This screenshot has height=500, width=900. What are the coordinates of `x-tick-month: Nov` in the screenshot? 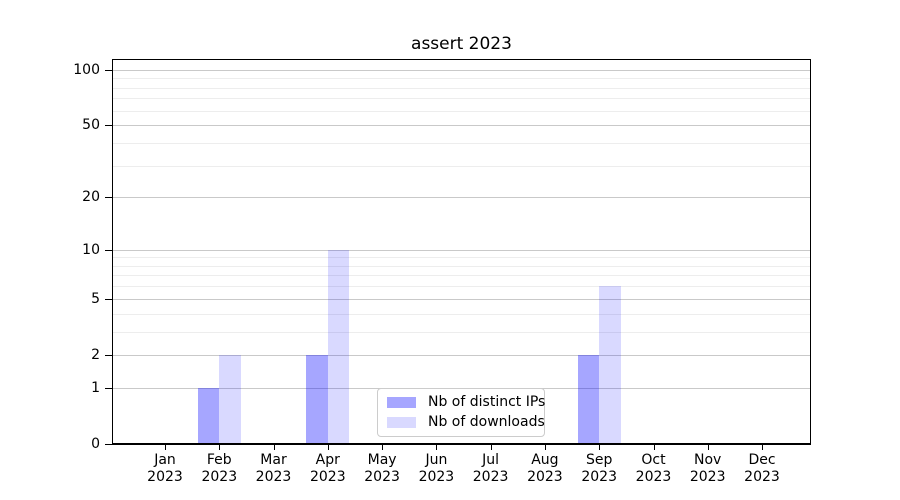 It's located at (708, 460).